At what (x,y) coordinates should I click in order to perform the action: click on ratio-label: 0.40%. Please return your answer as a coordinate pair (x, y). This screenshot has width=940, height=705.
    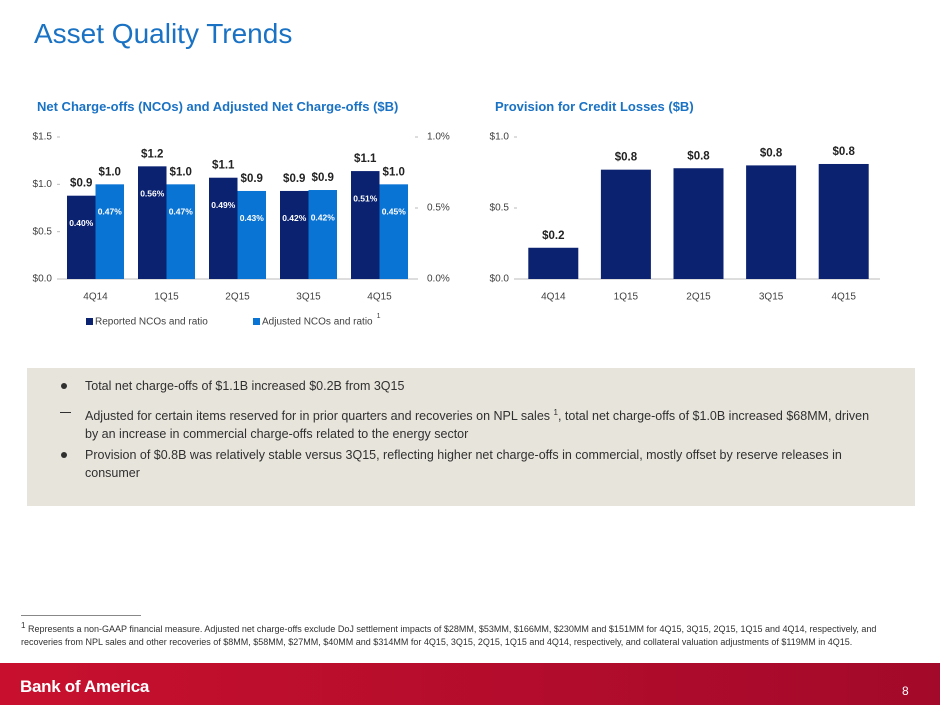
    Looking at the image, I should click on (81, 223).